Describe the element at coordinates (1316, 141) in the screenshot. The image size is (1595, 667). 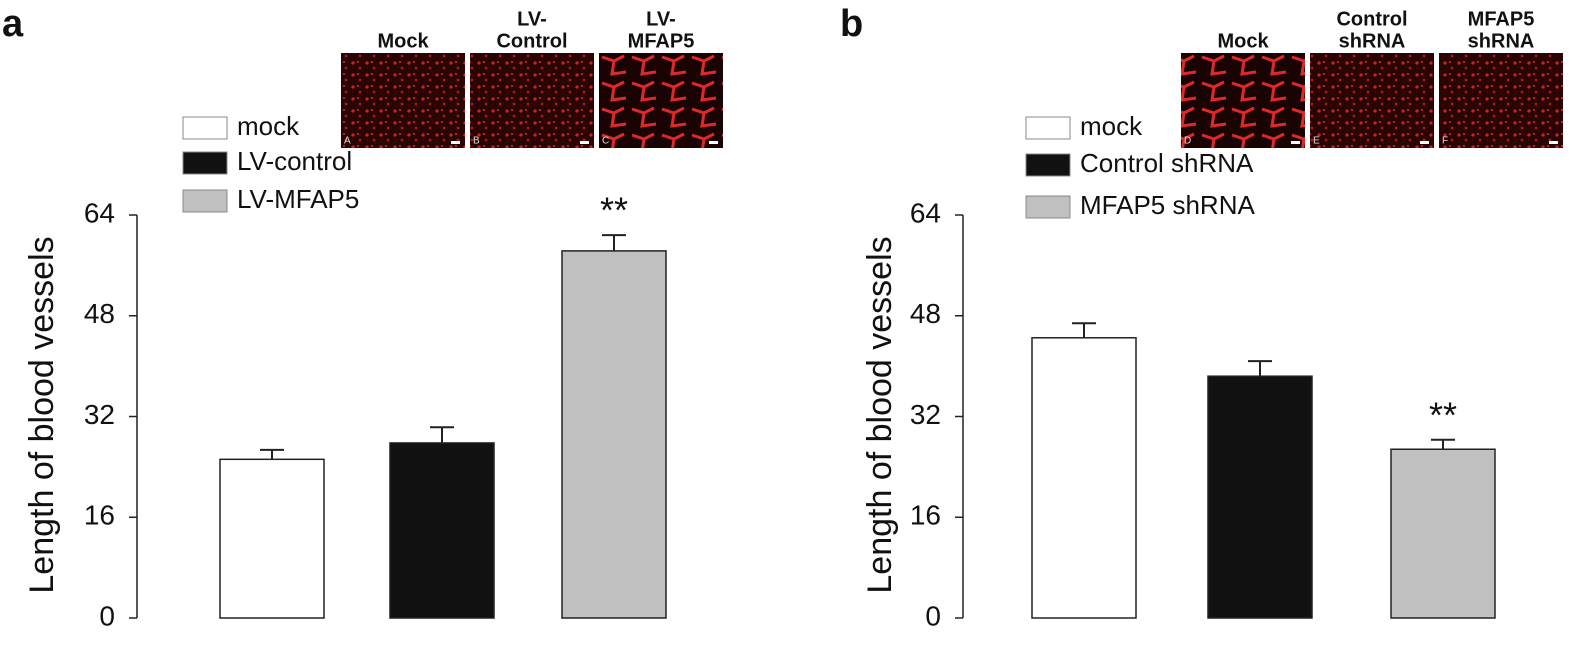
I see `image-letter: E` at that location.